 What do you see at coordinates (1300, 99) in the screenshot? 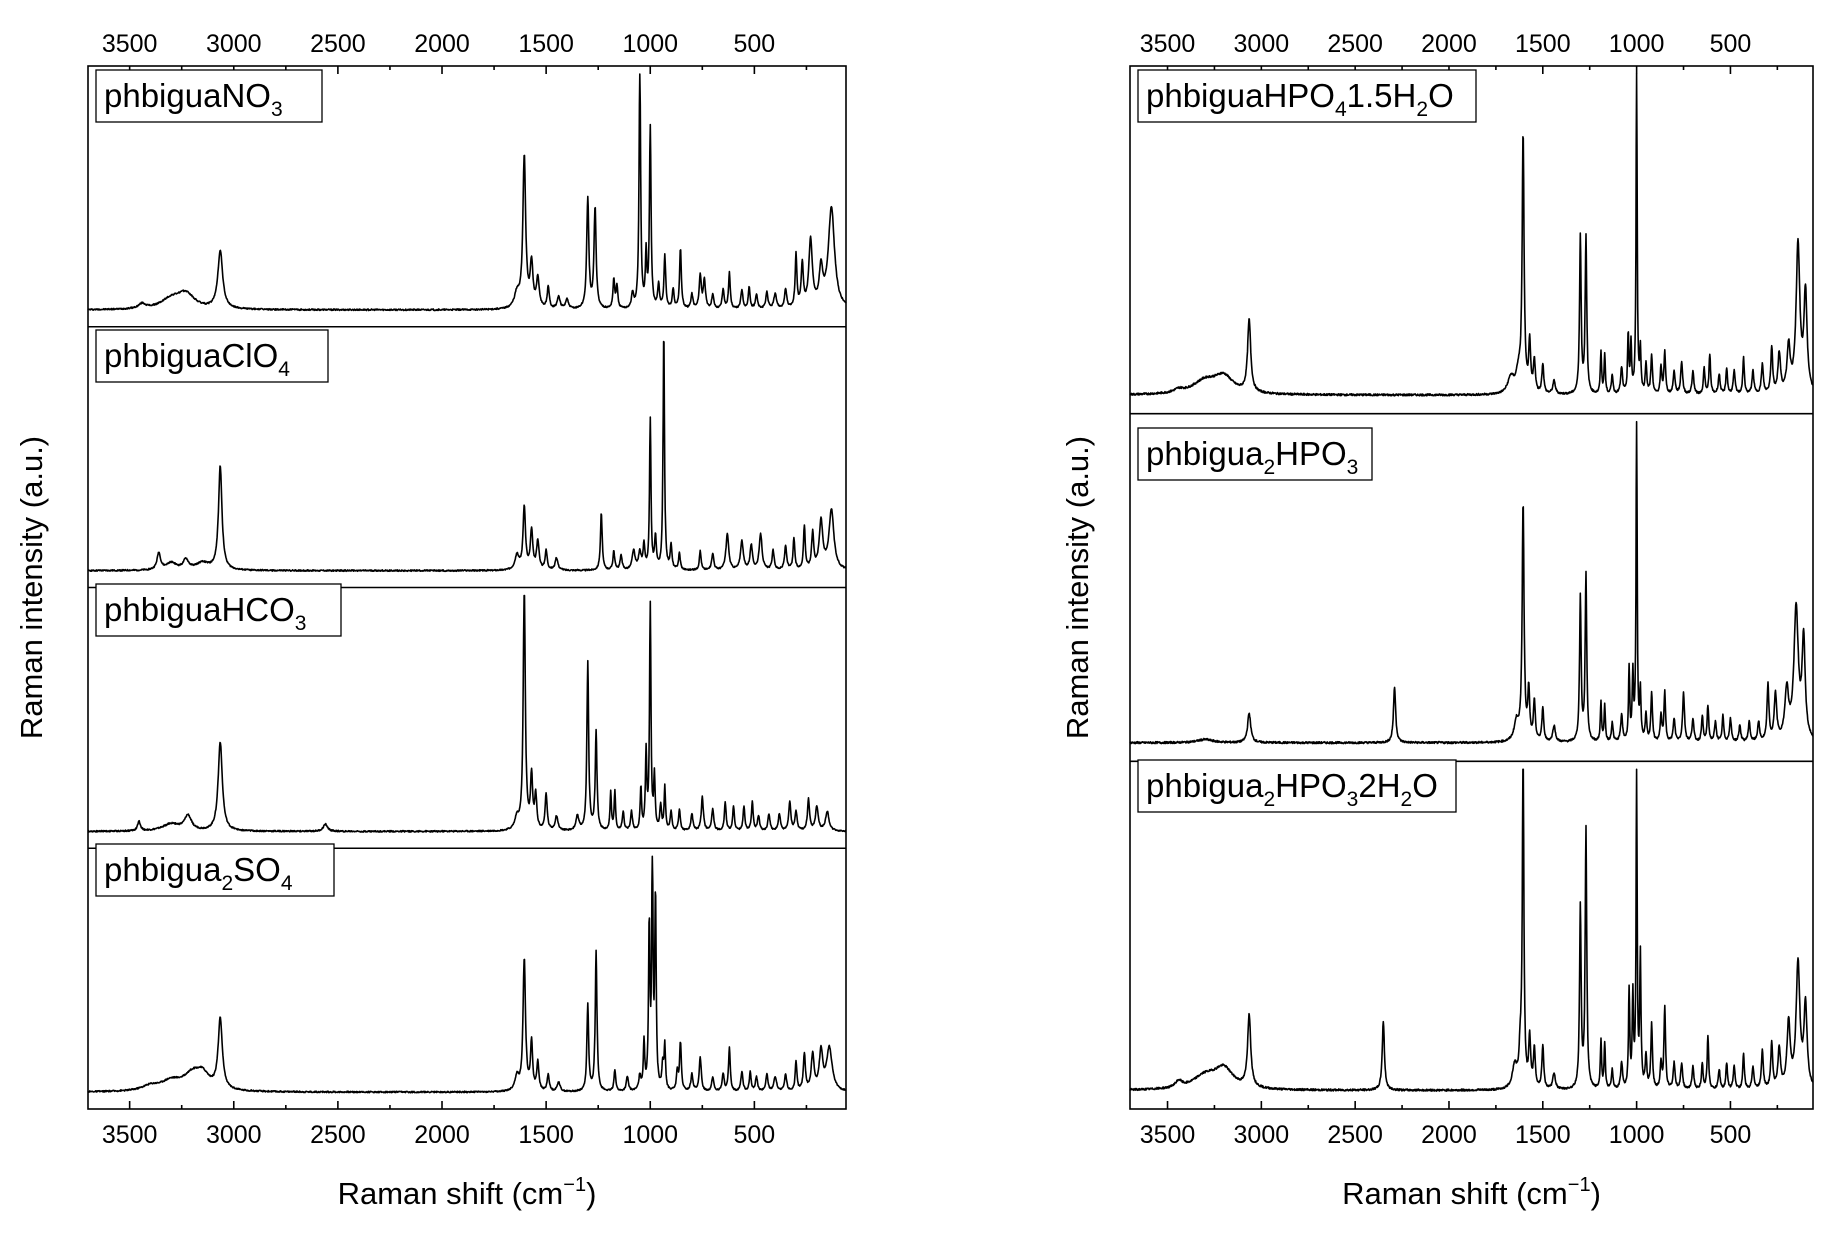
I see `legend-label: phbiguaHPO41.5H2O` at bounding box center [1300, 99].